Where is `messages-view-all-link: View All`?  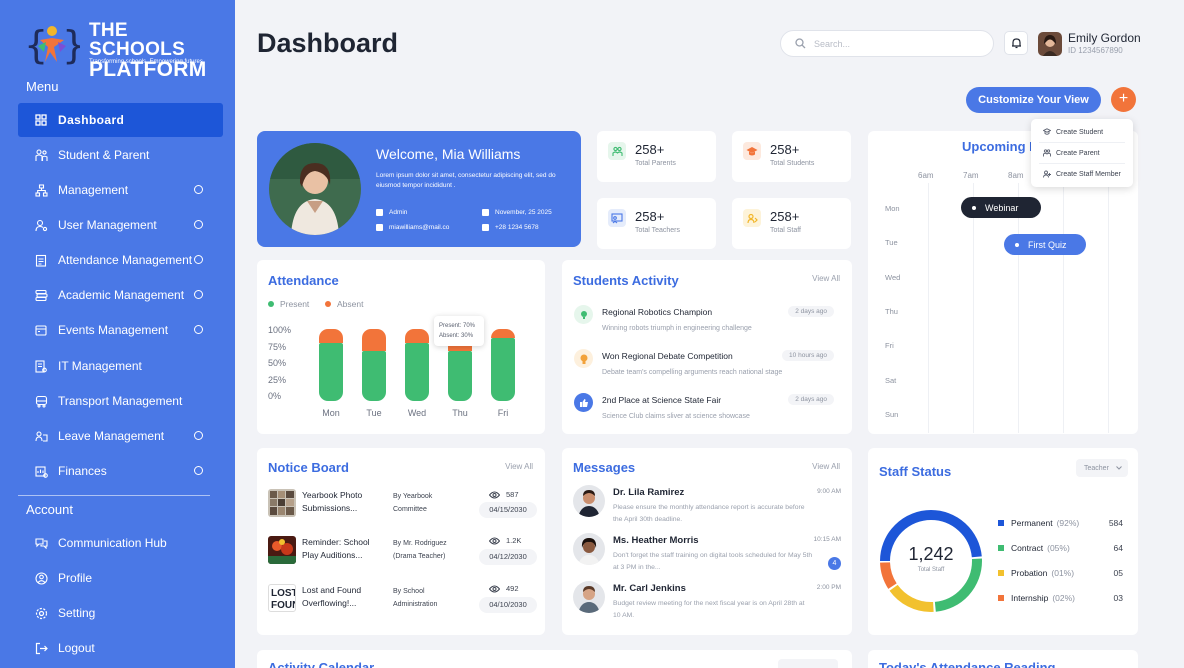 messages-view-all-link: View All is located at coordinates (826, 466).